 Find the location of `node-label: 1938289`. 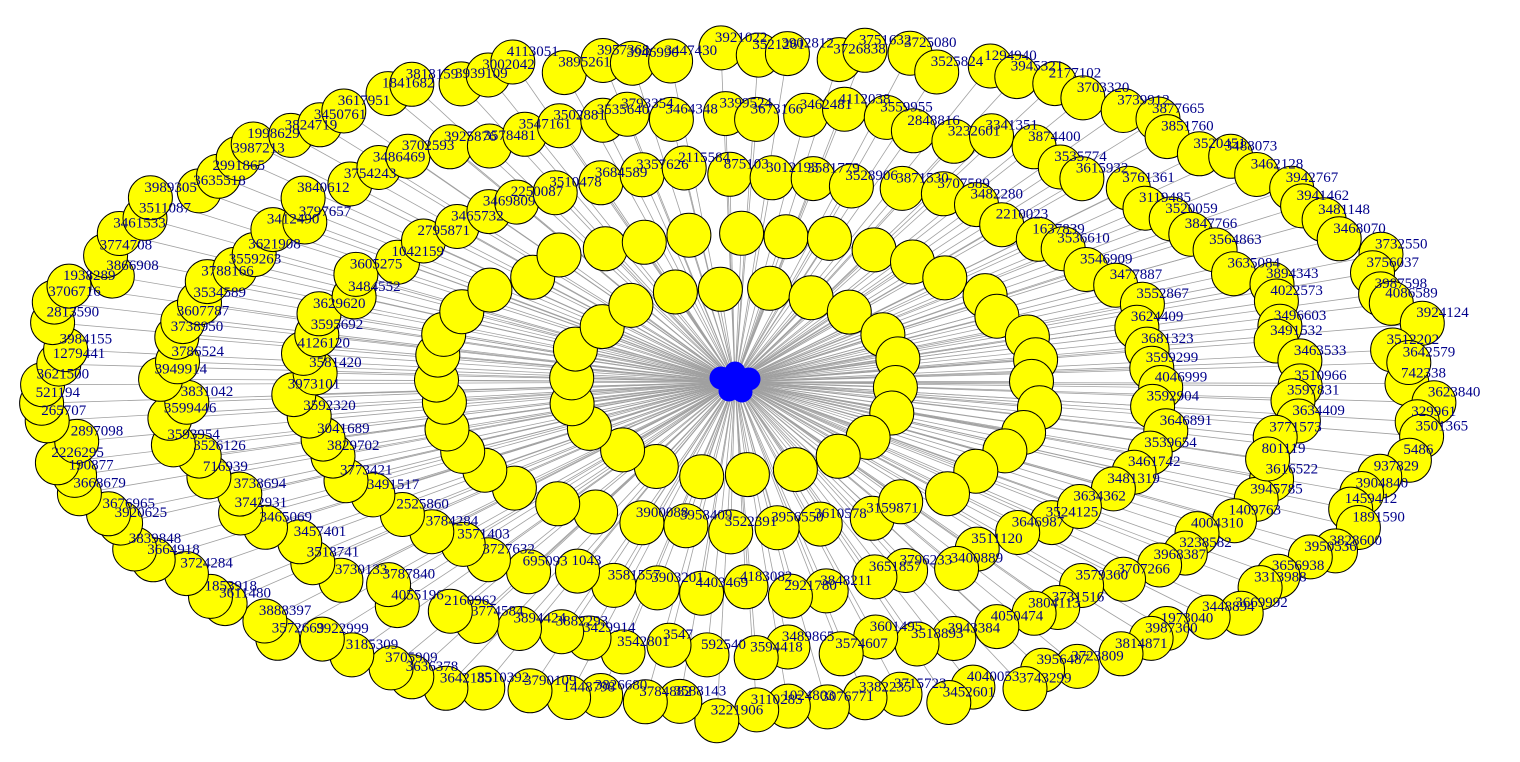

node-label: 1938289 is located at coordinates (89, 276).